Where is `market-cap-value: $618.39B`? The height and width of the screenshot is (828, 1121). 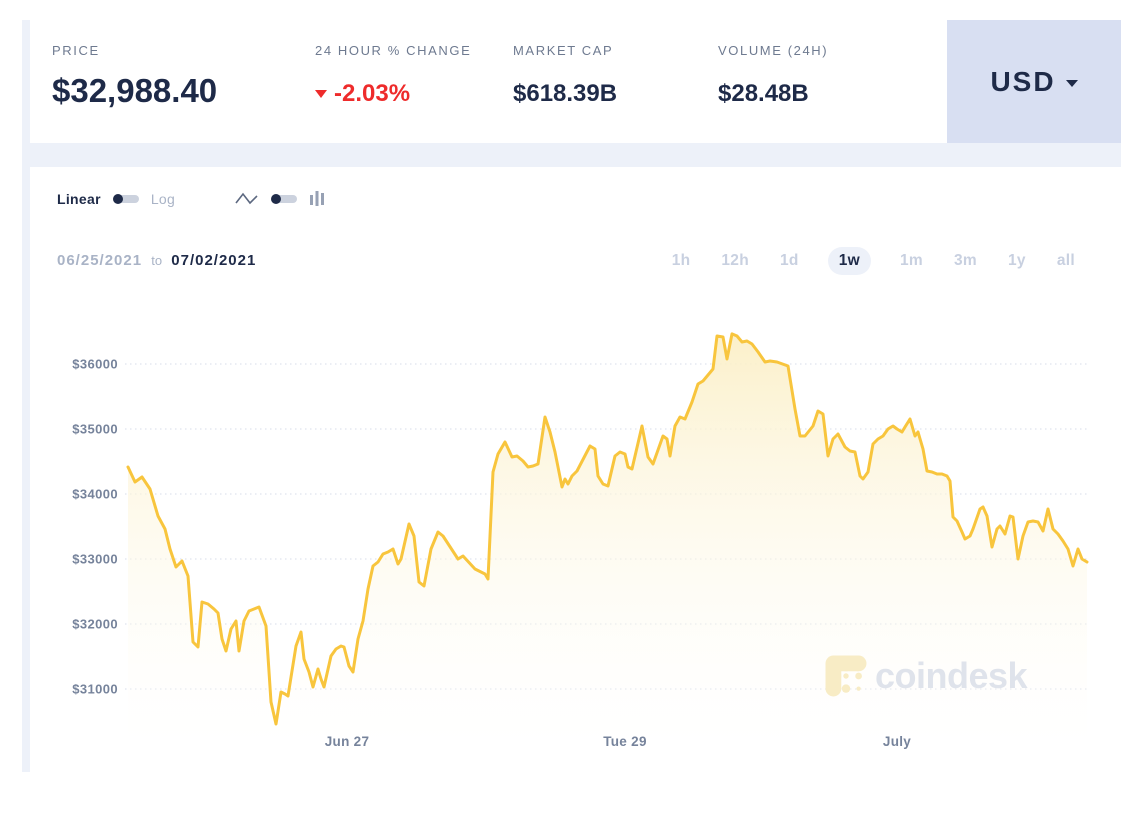 market-cap-value: $618.39B is located at coordinates (565, 93).